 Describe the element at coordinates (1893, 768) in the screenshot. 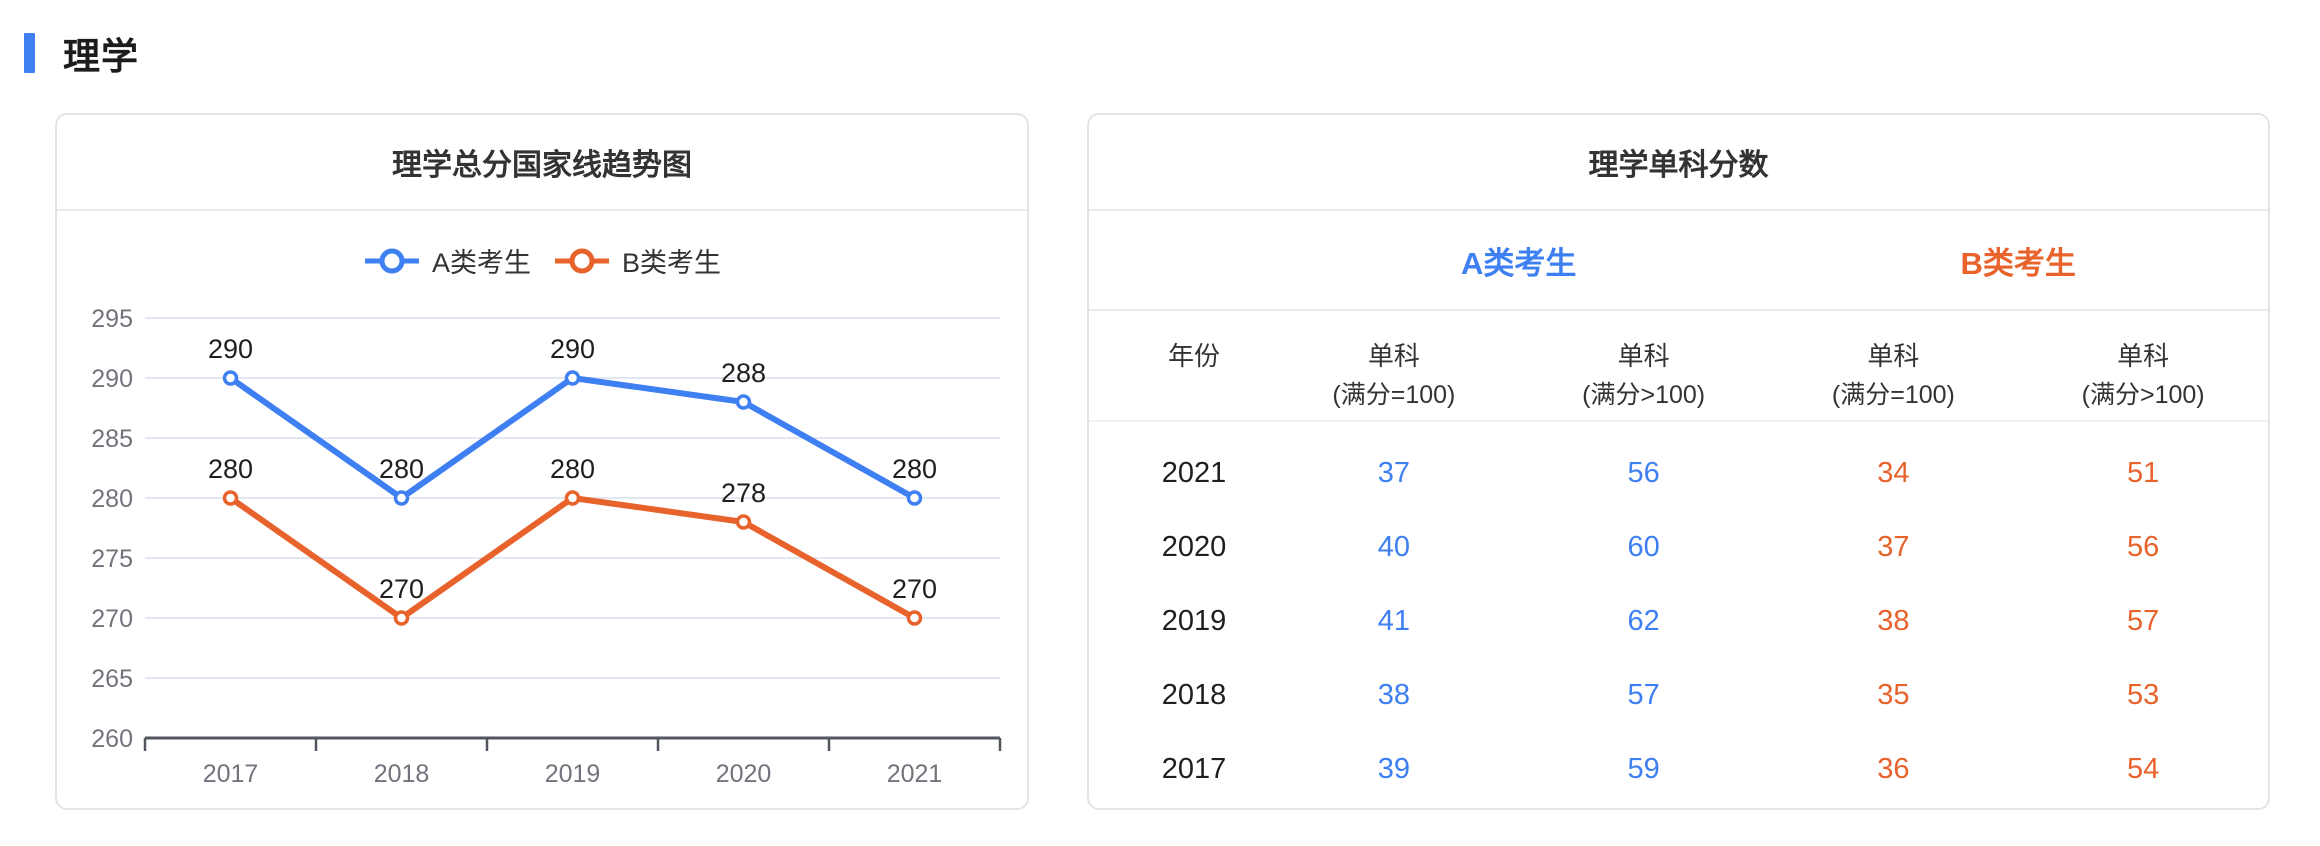

I see `score-cell: 36` at that location.